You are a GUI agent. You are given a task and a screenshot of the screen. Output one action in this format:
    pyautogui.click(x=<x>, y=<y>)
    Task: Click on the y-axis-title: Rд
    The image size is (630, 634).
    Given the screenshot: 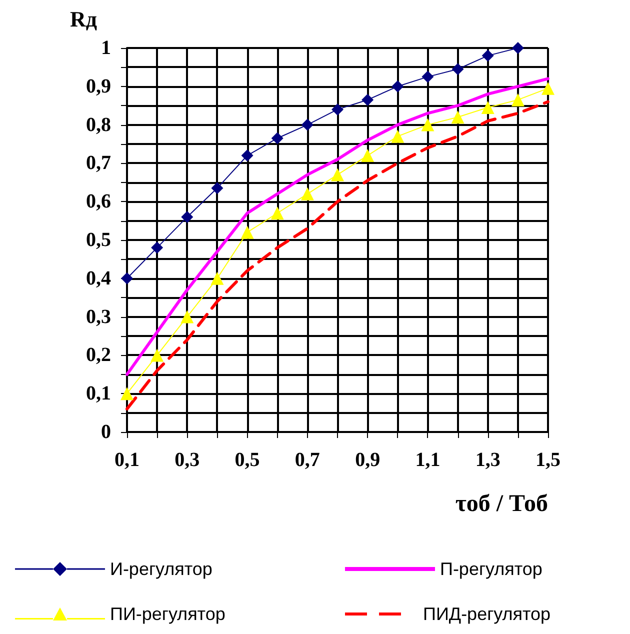 What is the action you would take?
    pyautogui.click(x=83, y=19)
    